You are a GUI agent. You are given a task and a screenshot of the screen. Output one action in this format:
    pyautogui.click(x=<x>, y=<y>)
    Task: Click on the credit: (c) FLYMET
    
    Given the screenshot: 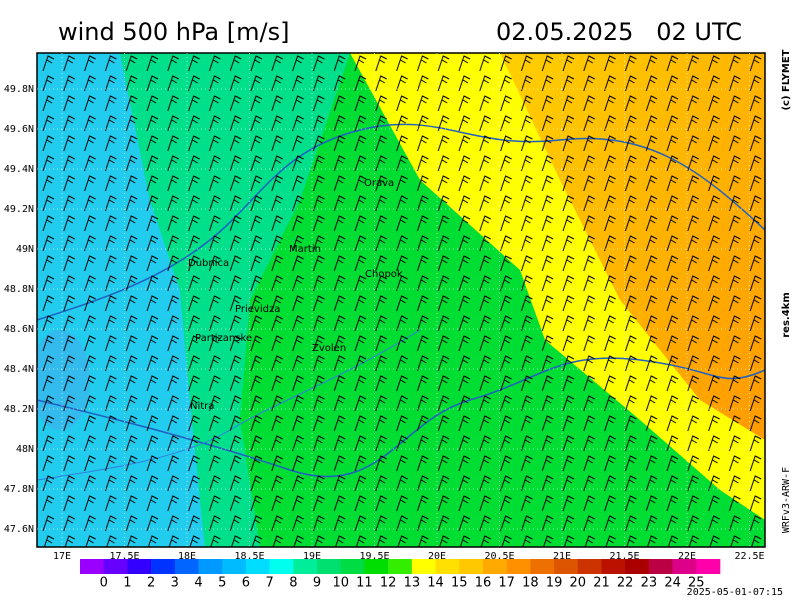 What is the action you would take?
    pyautogui.click(x=786, y=79)
    